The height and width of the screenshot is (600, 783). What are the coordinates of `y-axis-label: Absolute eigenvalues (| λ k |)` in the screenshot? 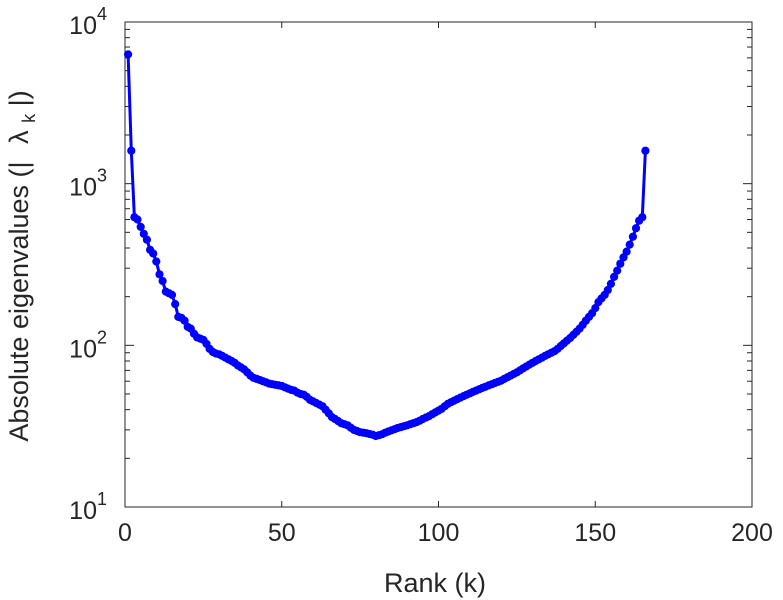 It's located at (22, 265).